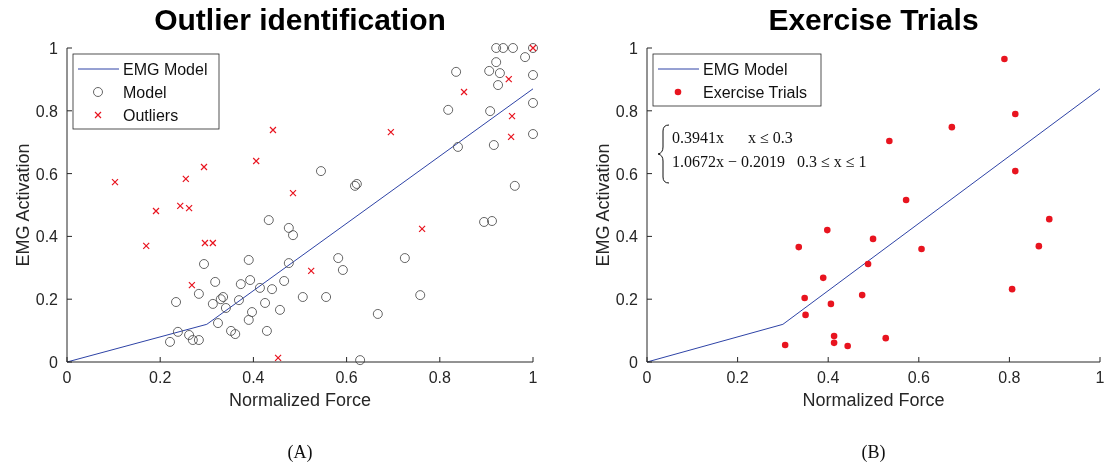  I want to click on annotation: 0.3941x x ≤ 0.3, so click(732, 137).